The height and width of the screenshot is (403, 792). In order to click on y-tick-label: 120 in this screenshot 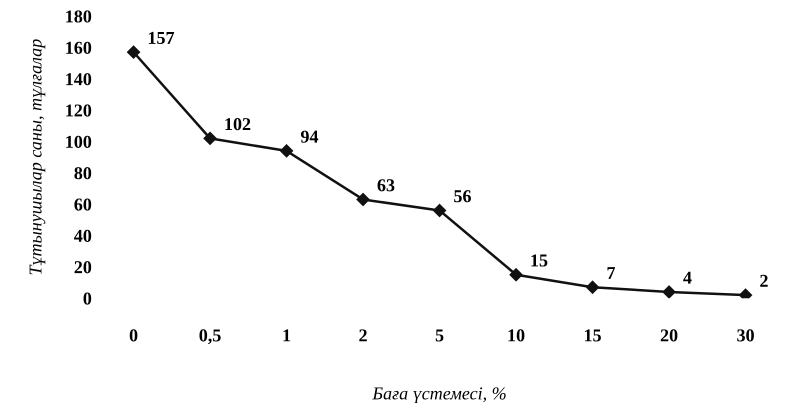, I will do `click(79, 110)`.